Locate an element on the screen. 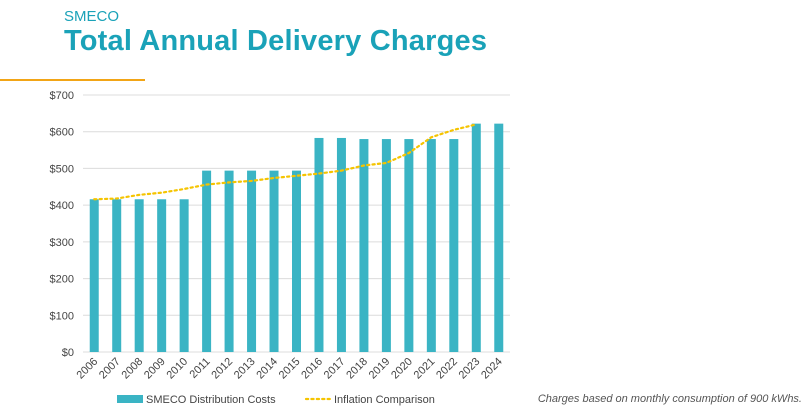  bar-2010 is located at coordinates (184, 275).